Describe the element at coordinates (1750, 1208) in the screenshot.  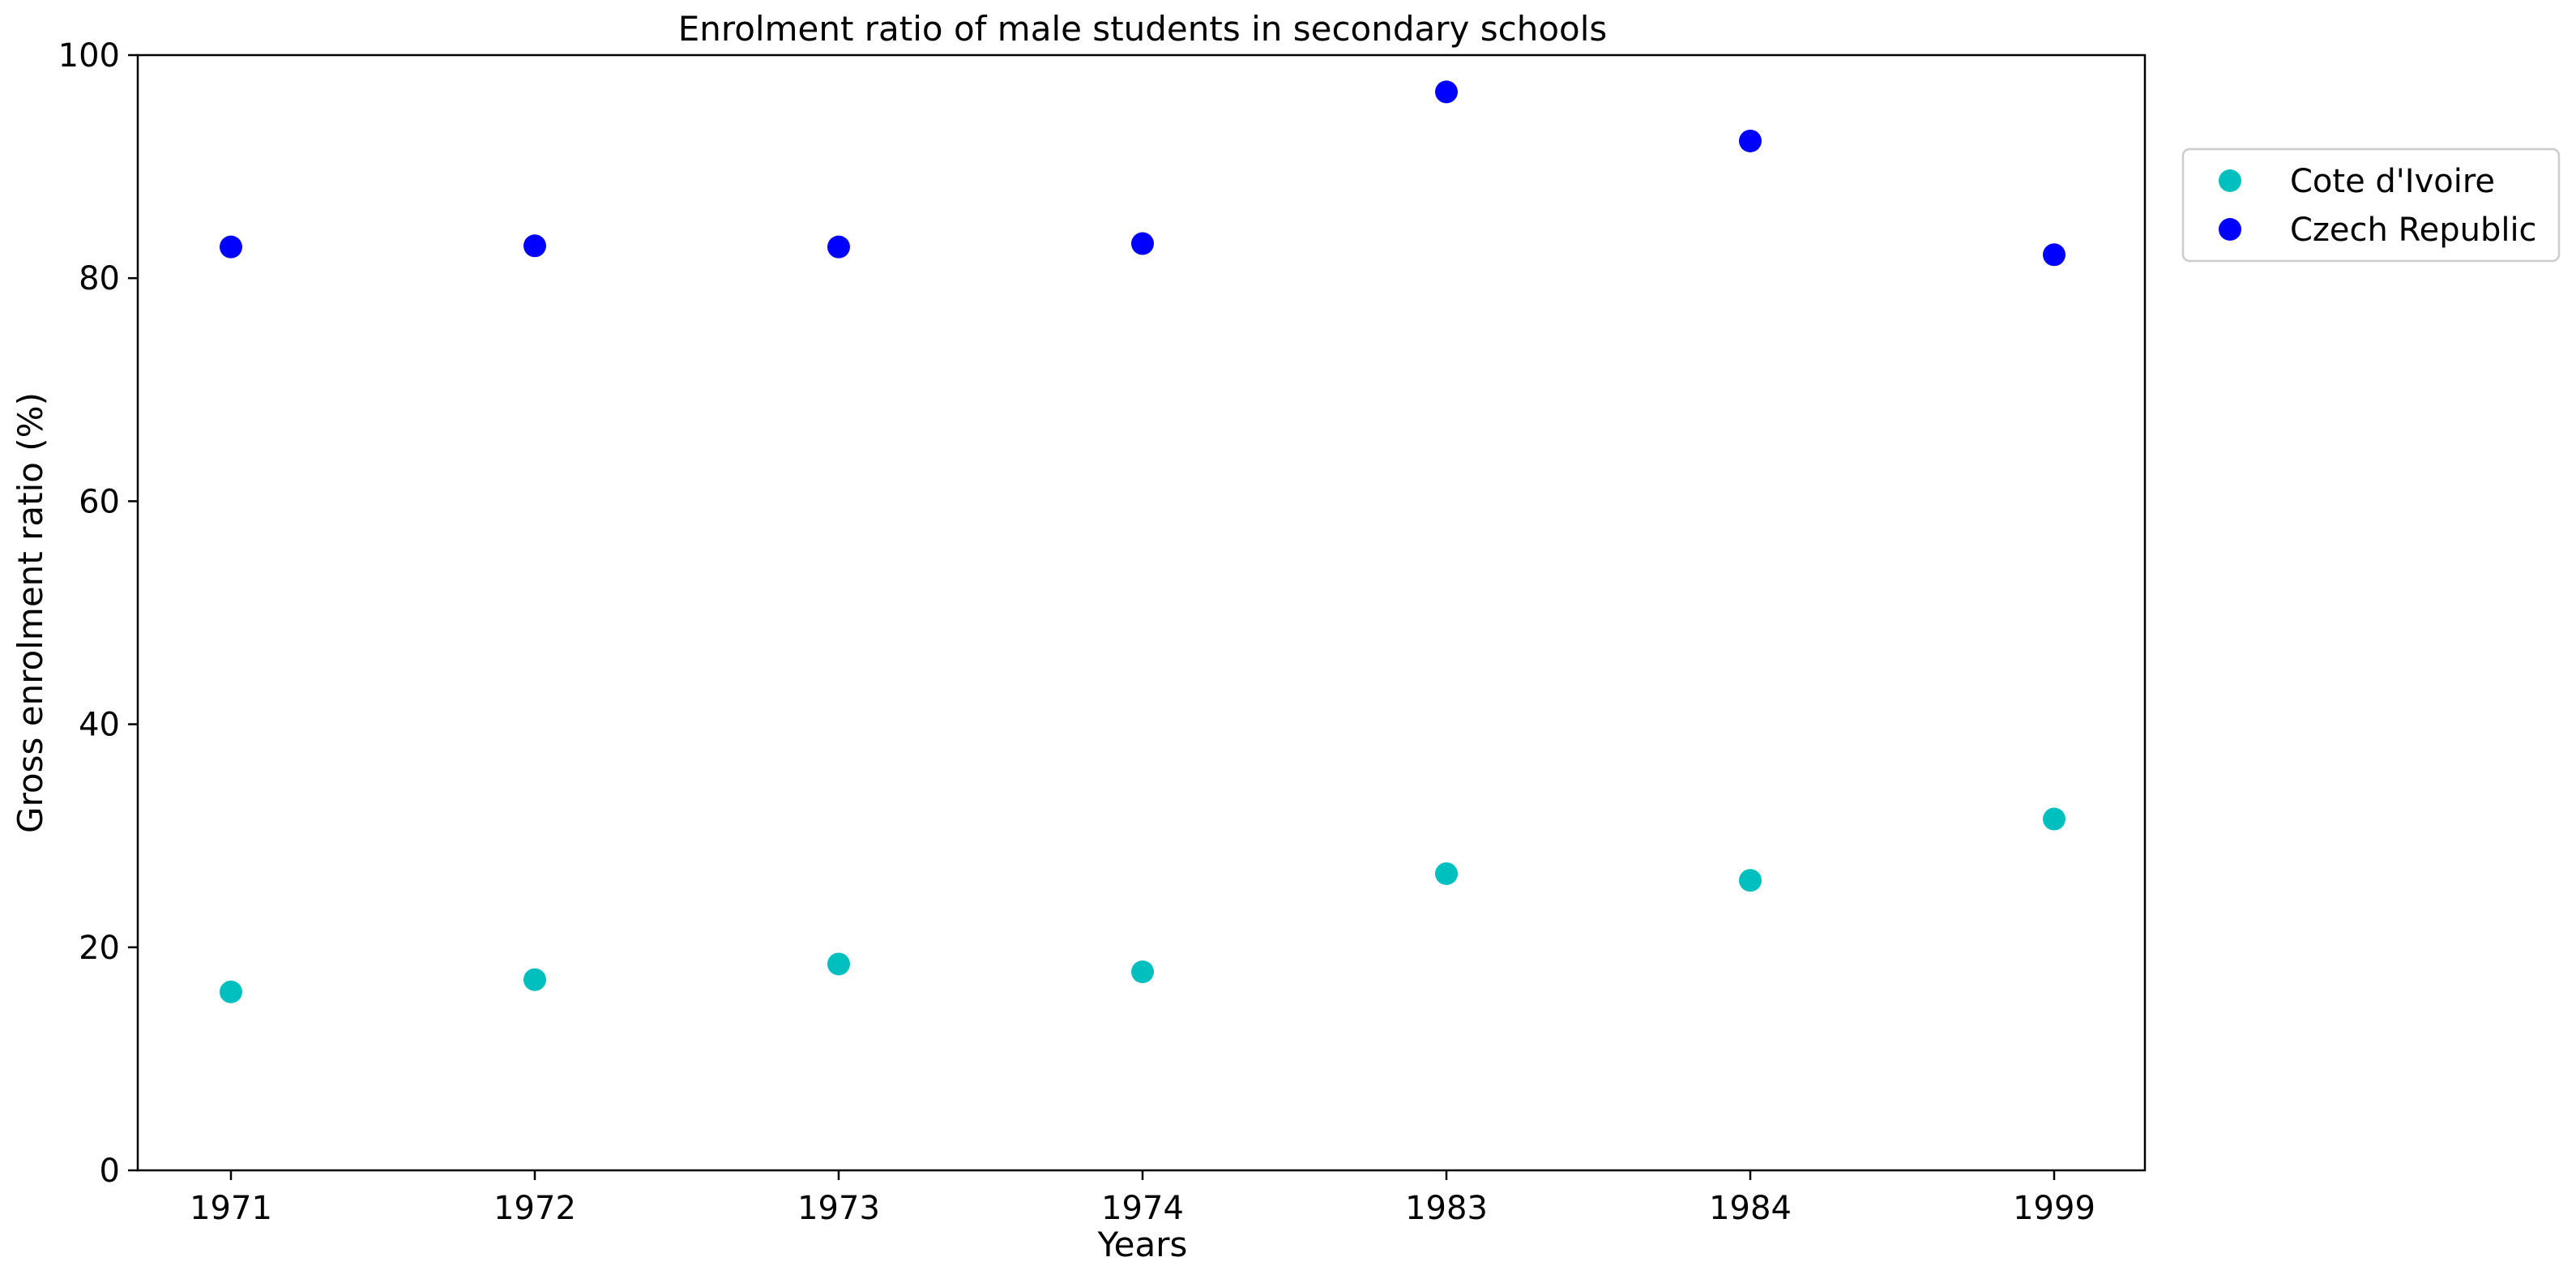
I see `x-tick-label: 1984` at that location.